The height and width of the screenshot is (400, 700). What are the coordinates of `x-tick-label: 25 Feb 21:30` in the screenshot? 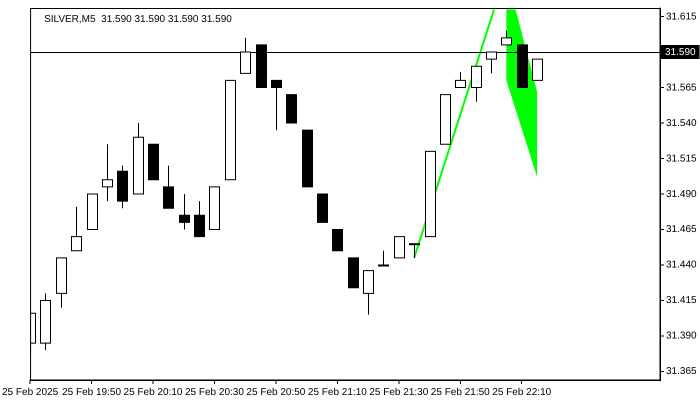 It's located at (399, 392).